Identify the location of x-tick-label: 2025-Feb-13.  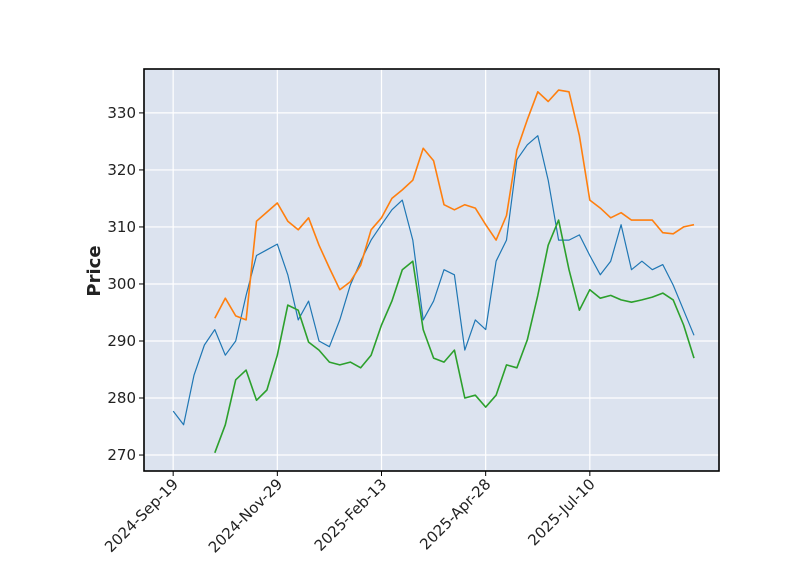
(351, 515).